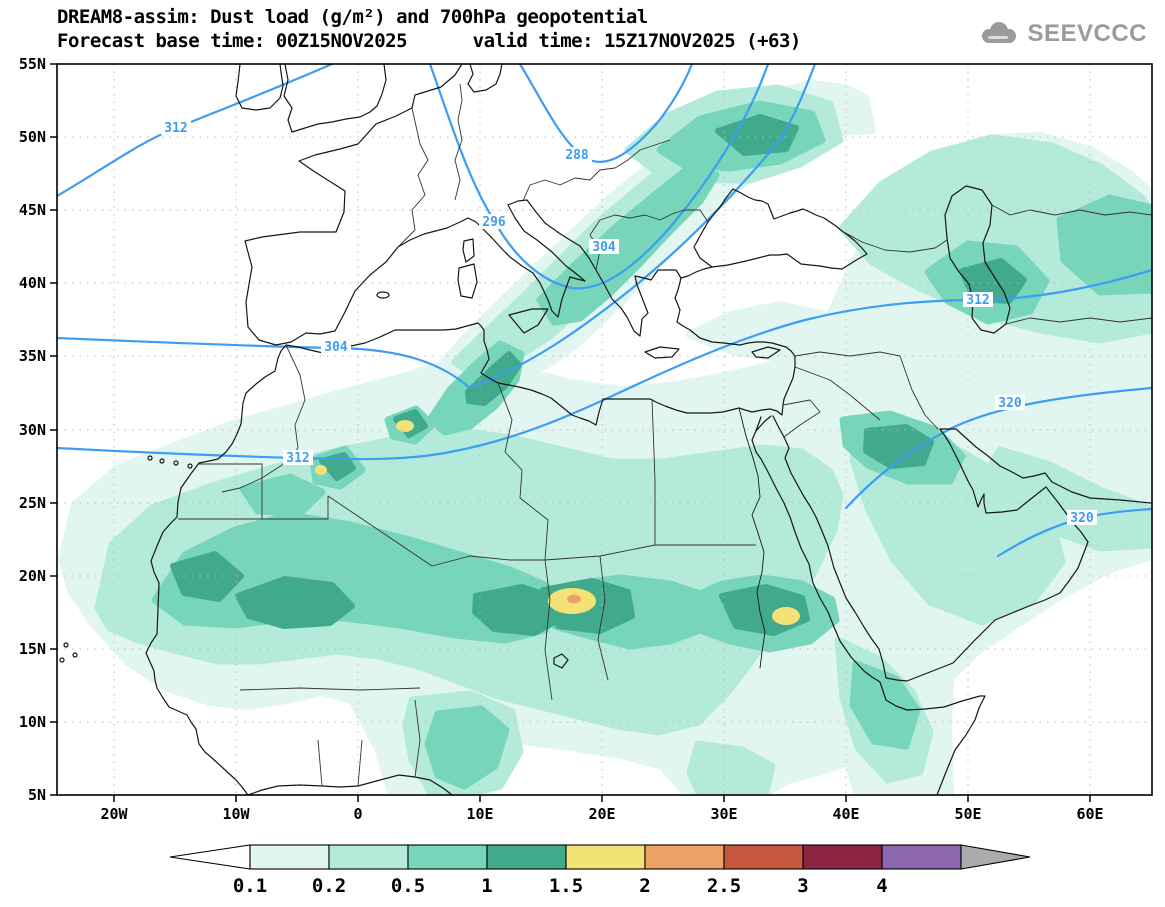  What do you see at coordinates (329, 886) in the screenshot?
I see `legend-value: 0.2` at bounding box center [329, 886].